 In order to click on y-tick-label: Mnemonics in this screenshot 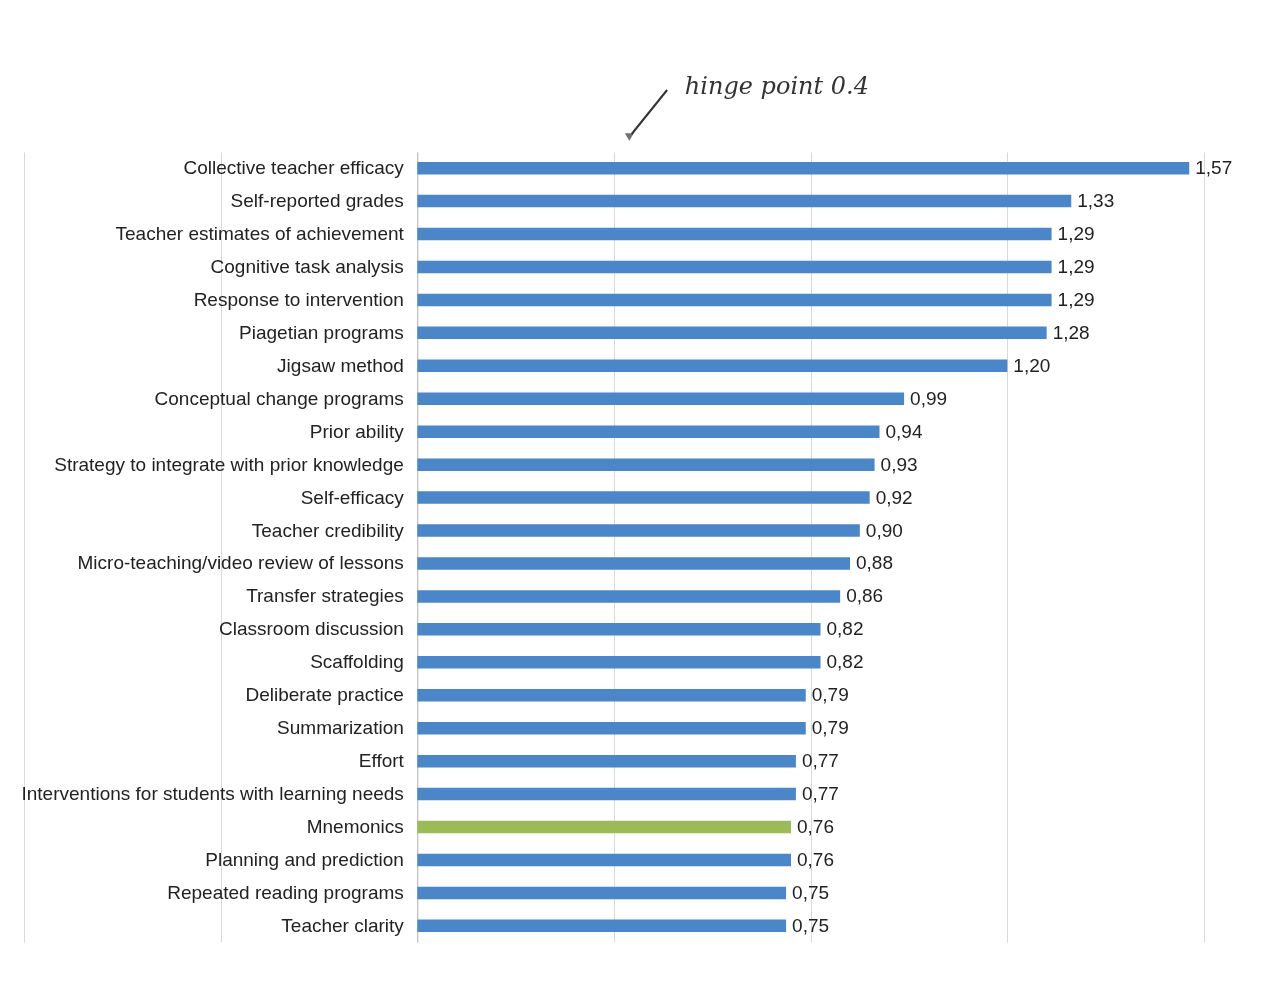, I will do `click(355, 827)`.